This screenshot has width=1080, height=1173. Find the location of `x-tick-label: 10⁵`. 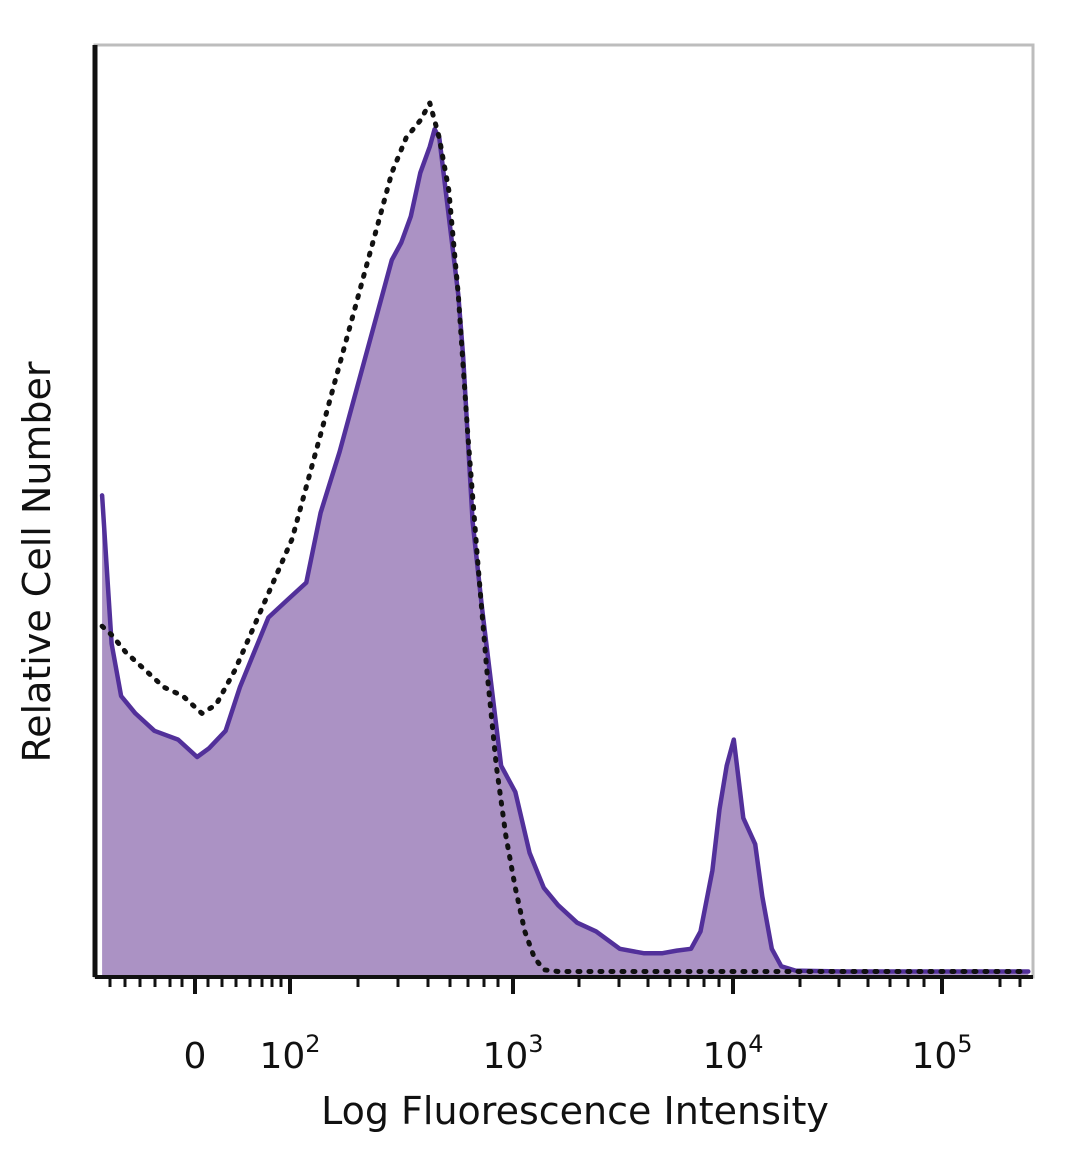

x-tick-label: 10⁵ is located at coordinates (941, 1053).